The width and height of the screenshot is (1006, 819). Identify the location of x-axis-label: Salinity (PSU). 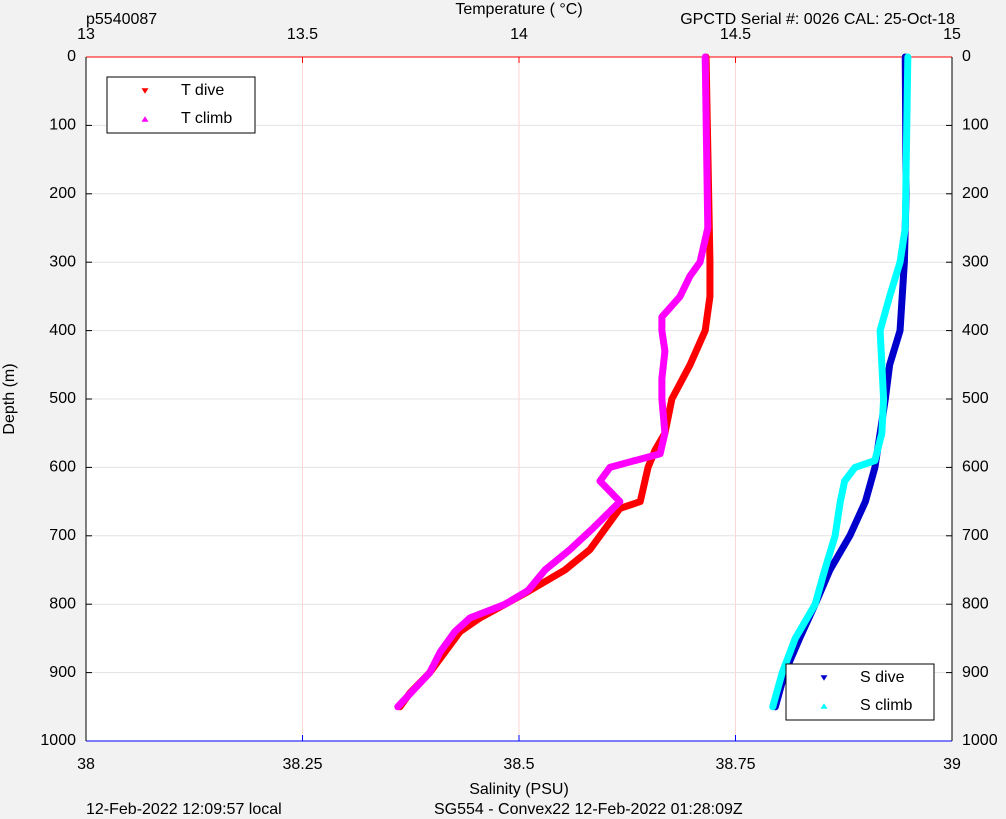
(519, 789).